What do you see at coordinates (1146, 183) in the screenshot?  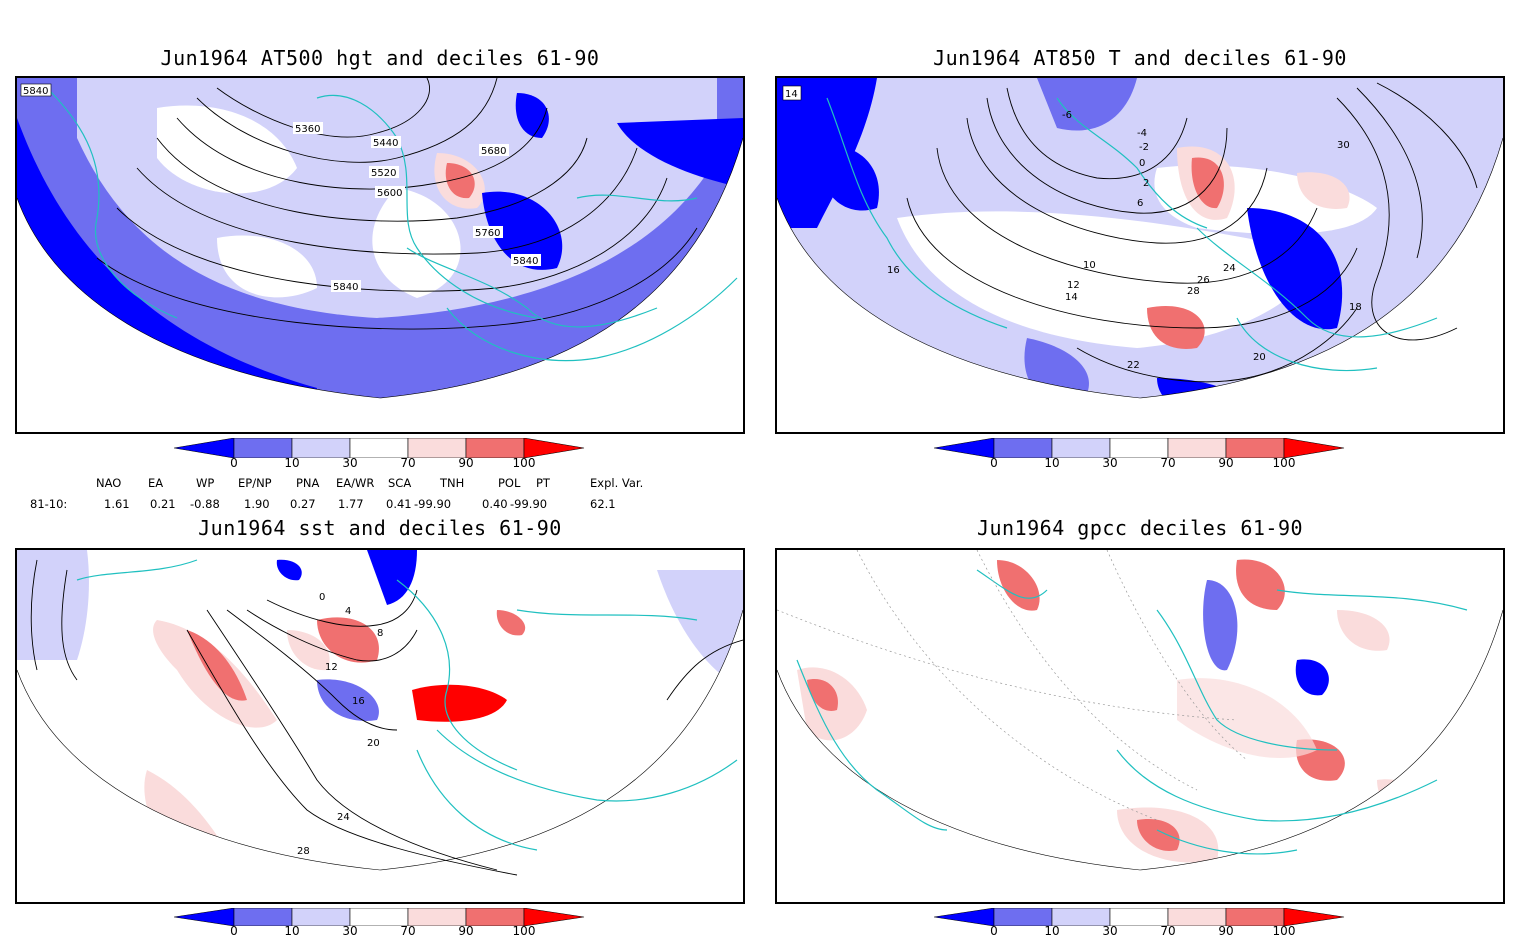 I see `contour-label: 2` at bounding box center [1146, 183].